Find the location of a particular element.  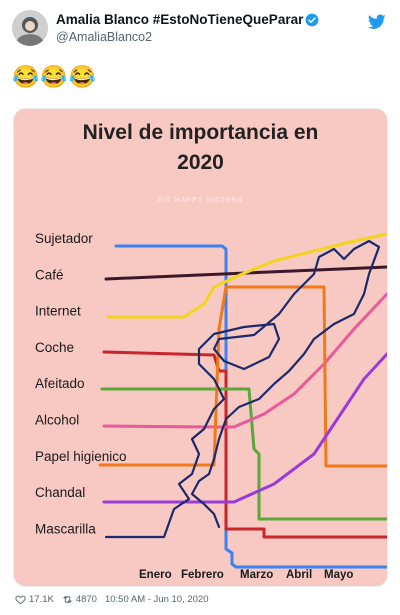

tweet-footer: 17.1K 4870 10:50 AM - Jun 10, 2020 is located at coordinates (112, 599).